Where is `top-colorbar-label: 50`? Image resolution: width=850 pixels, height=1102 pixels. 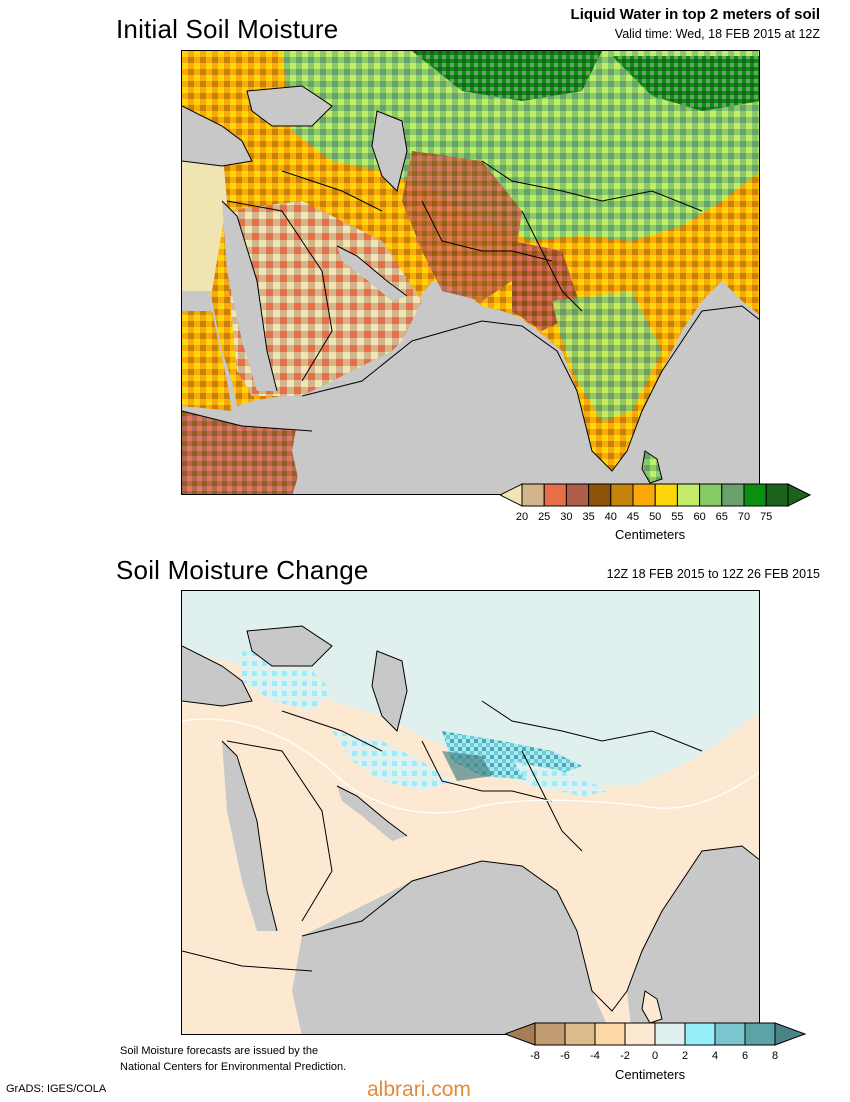 top-colorbar-label: 50 is located at coordinates (655, 517).